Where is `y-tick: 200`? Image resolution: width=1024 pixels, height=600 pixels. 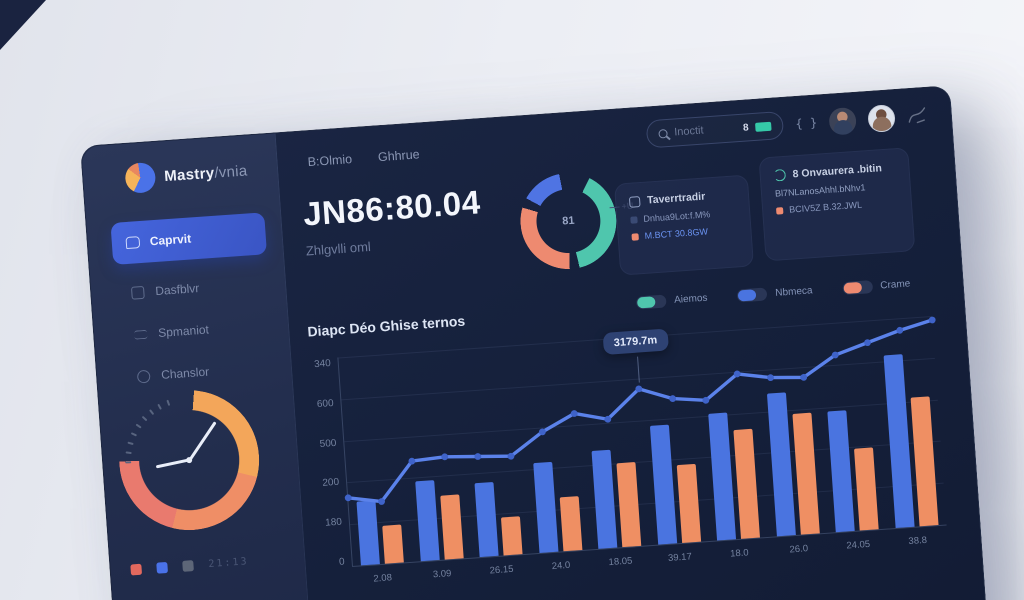
y-tick: 200 is located at coordinates (331, 483).